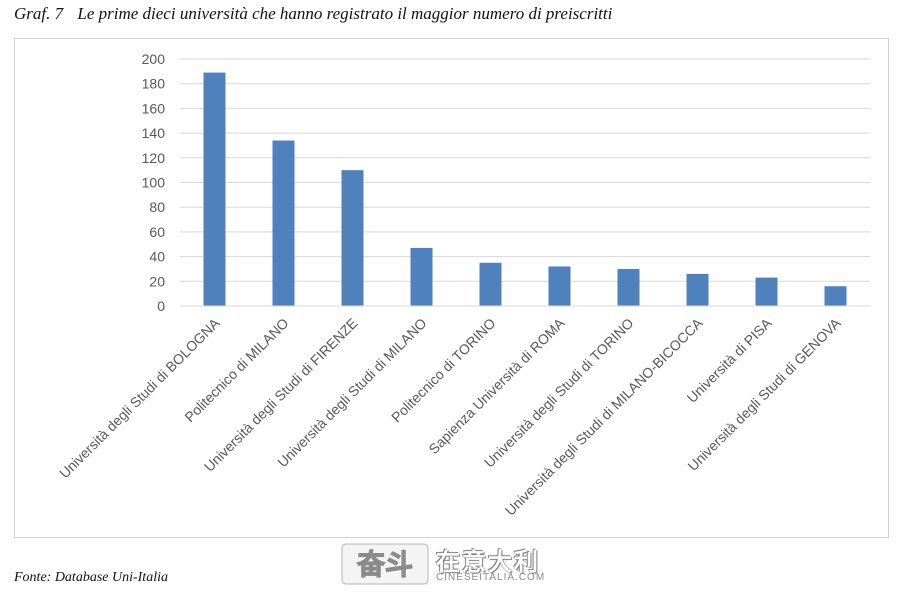  What do you see at coordinates (154, 158) in the screenshot?
I see `y-tick-label: 120` at bounding box center [154, 158].